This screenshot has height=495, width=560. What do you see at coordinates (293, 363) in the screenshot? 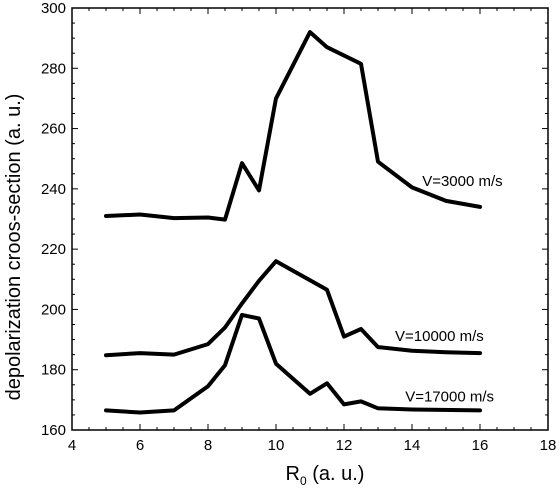
I see `series-line-v-17000-m-s` at bounding box center [293, 363].